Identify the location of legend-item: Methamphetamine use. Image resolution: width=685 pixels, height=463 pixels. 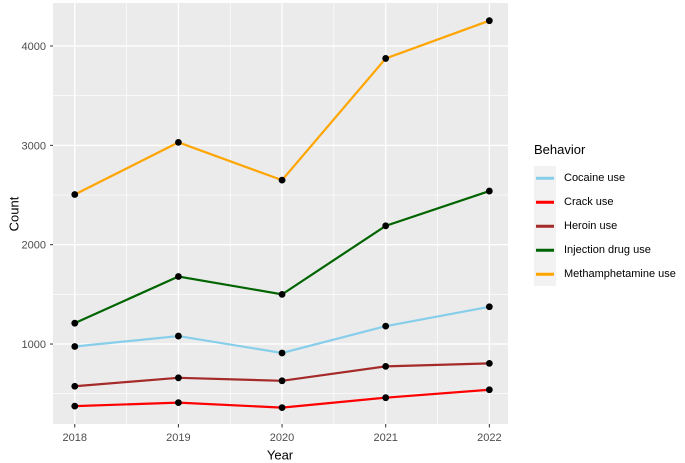
(605, 274).